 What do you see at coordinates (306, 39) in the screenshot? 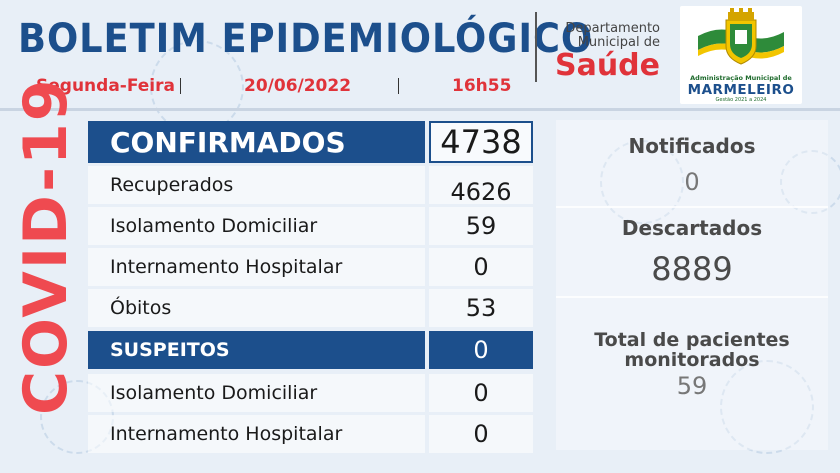
I see `page-title: BOLETIM EPIDEMIOLÓGICO` at bounding box center [306, 39].